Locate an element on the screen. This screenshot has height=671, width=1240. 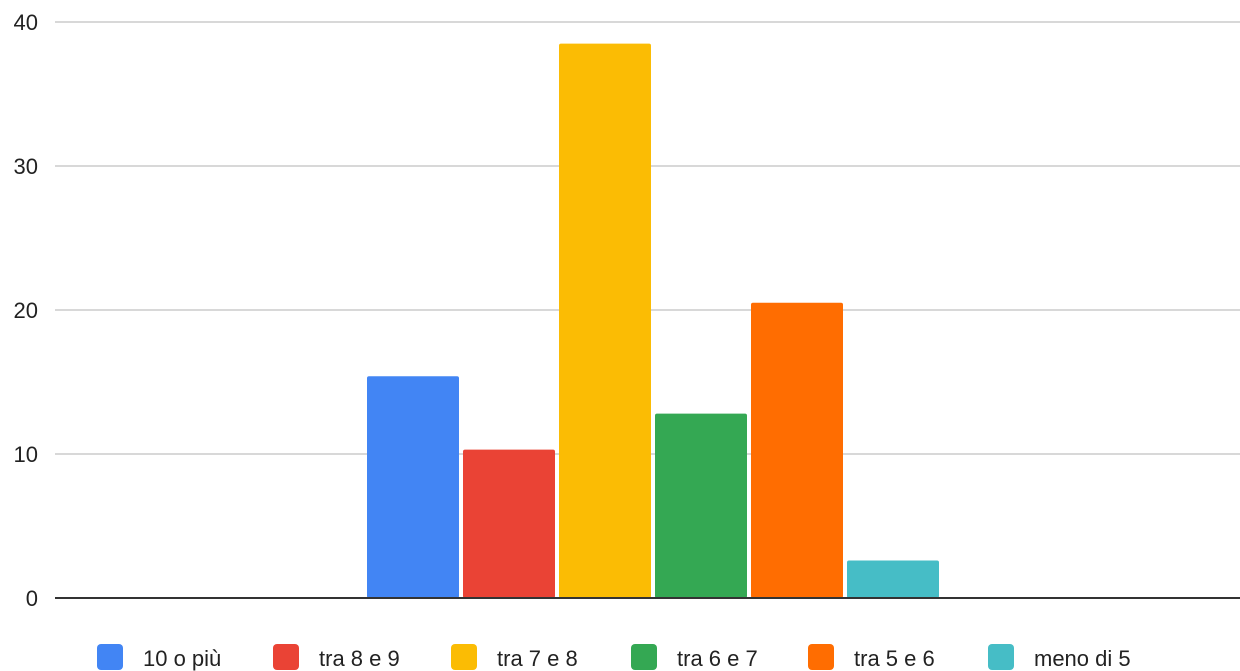
y-tick-label: 20 is located at coordinates (26, 310).